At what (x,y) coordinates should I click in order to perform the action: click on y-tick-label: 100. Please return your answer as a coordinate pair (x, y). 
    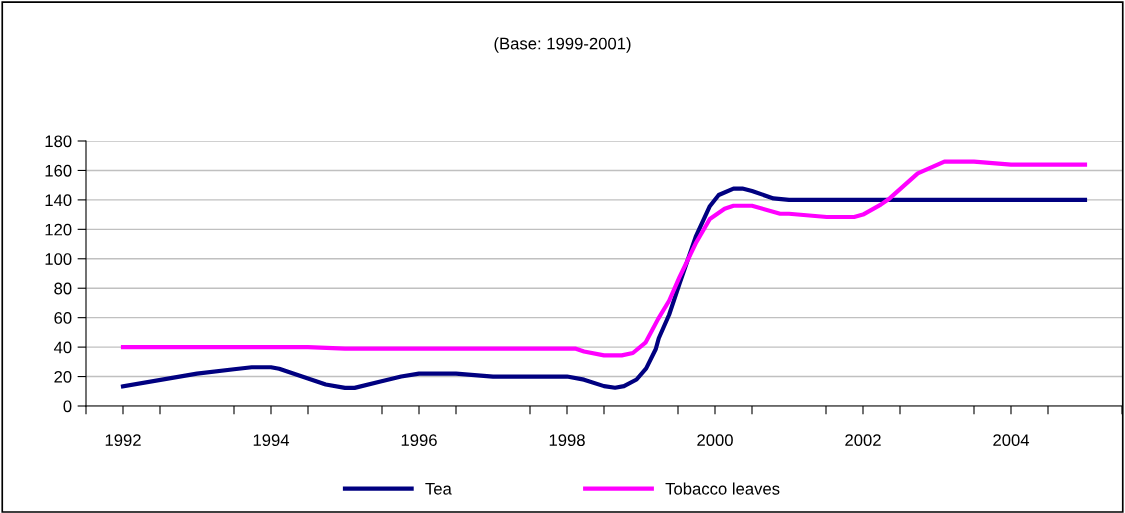
    Looking at the image, I should click on (58, 259).